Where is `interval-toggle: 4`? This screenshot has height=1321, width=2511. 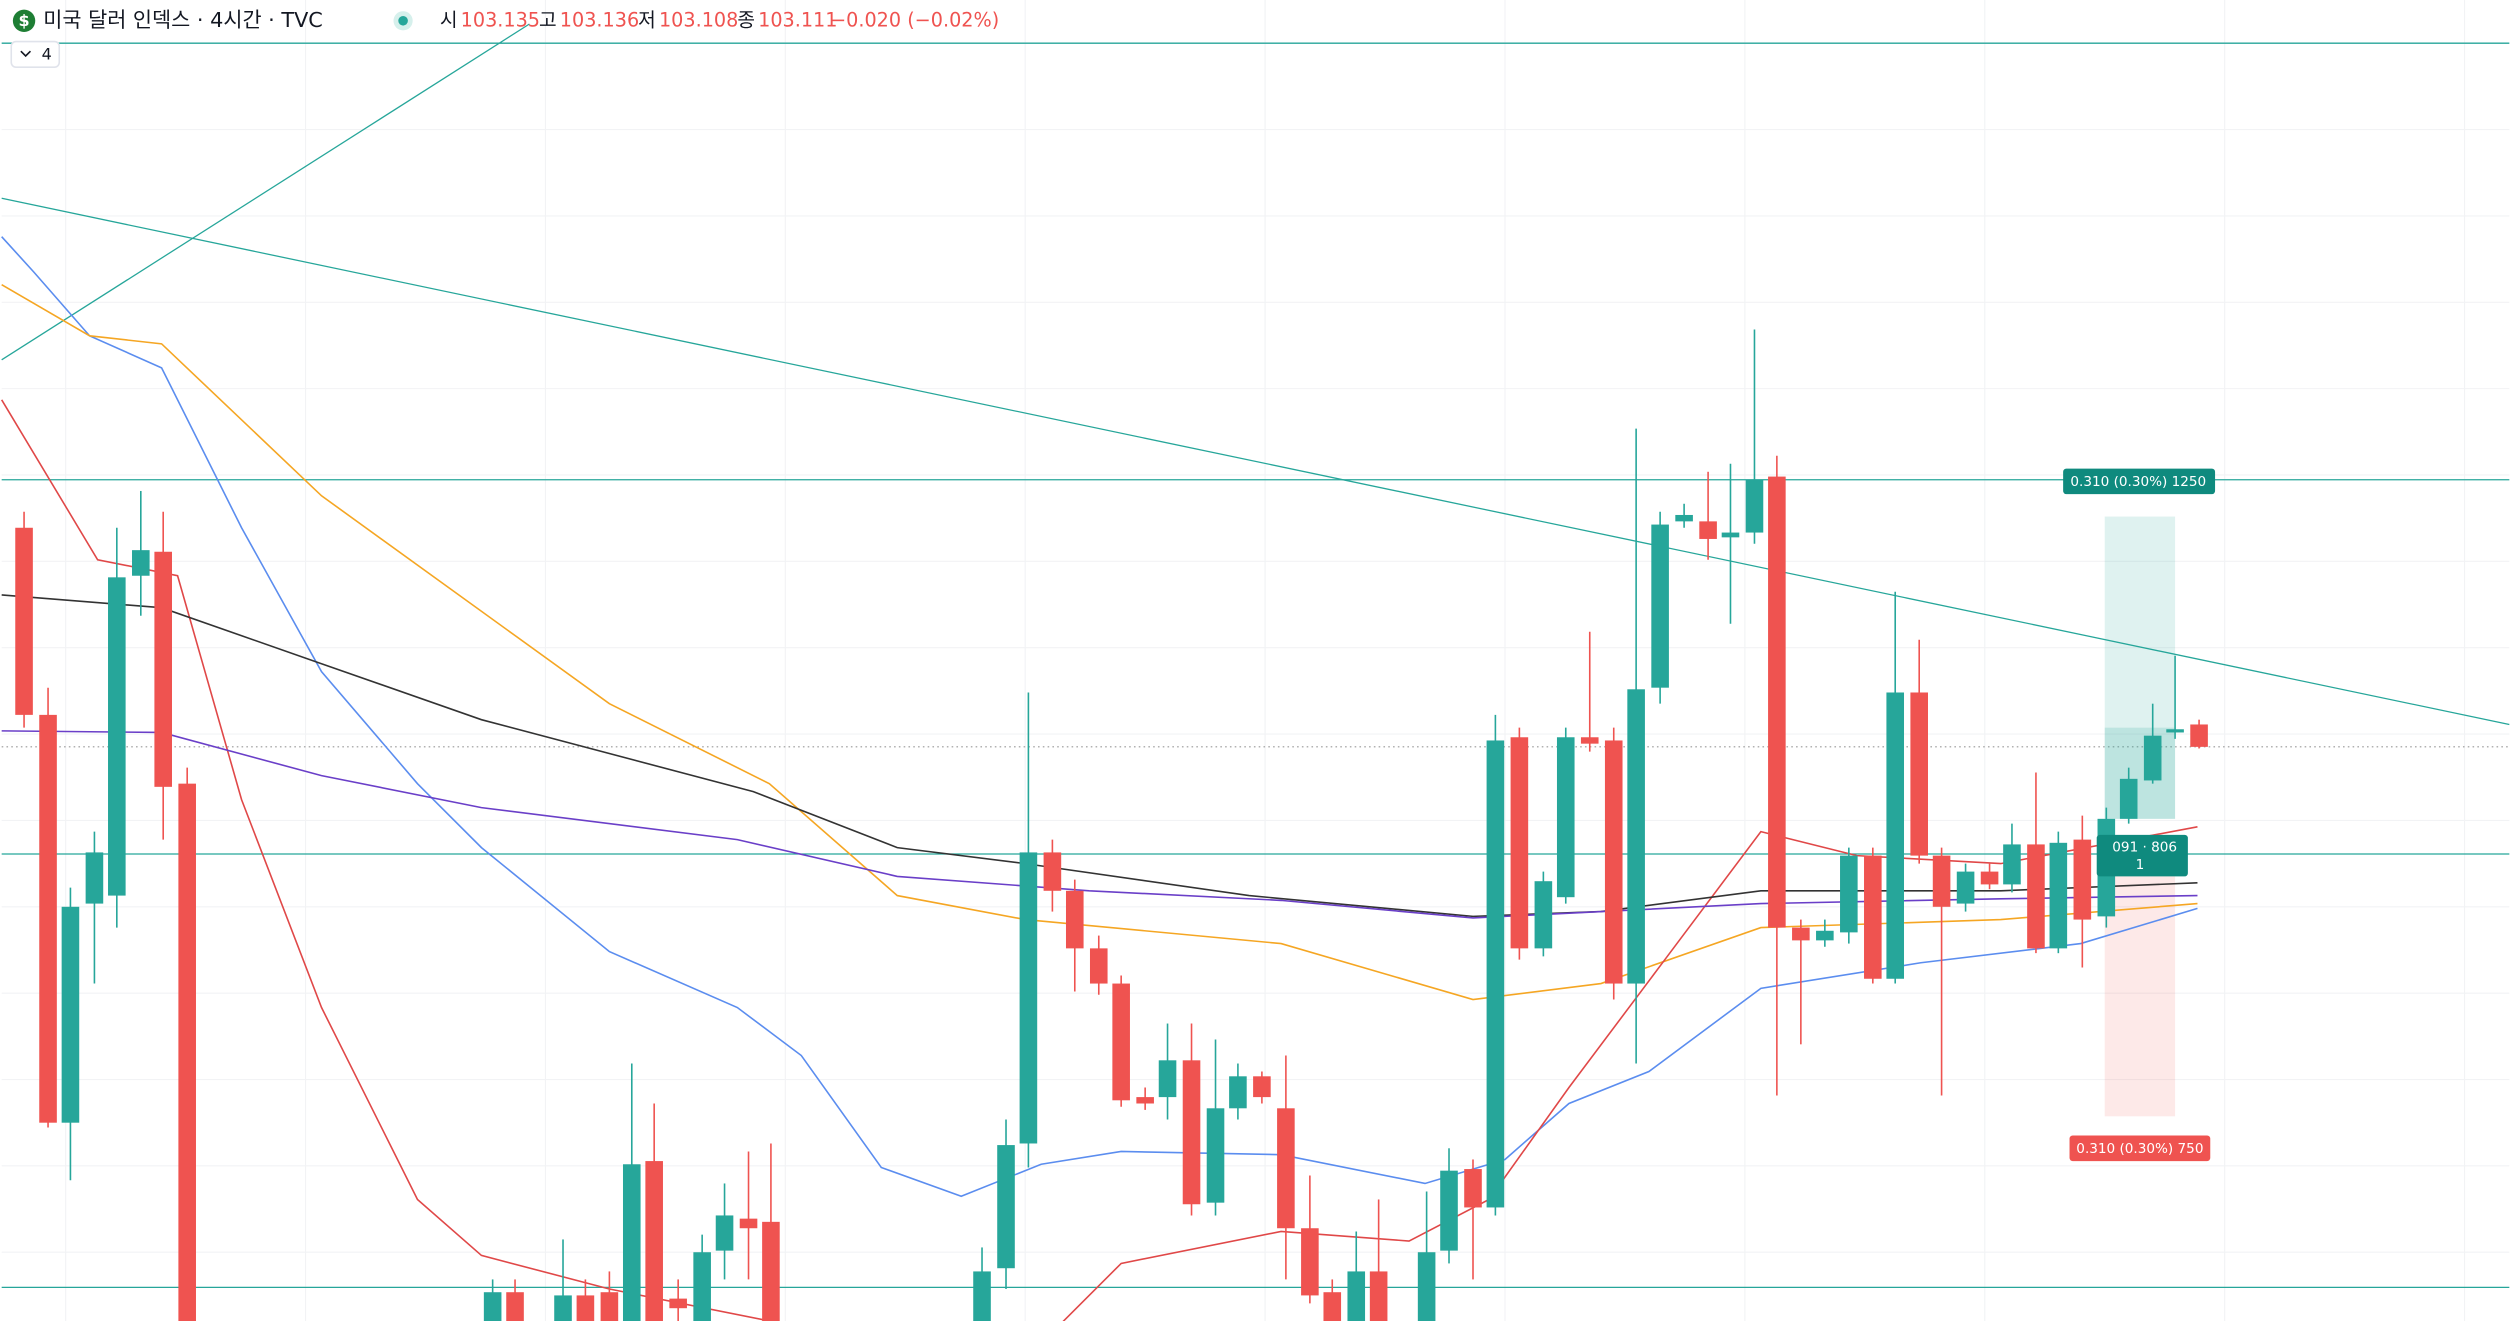 interval-toggle: 4 is located at coordinates (47, 54).